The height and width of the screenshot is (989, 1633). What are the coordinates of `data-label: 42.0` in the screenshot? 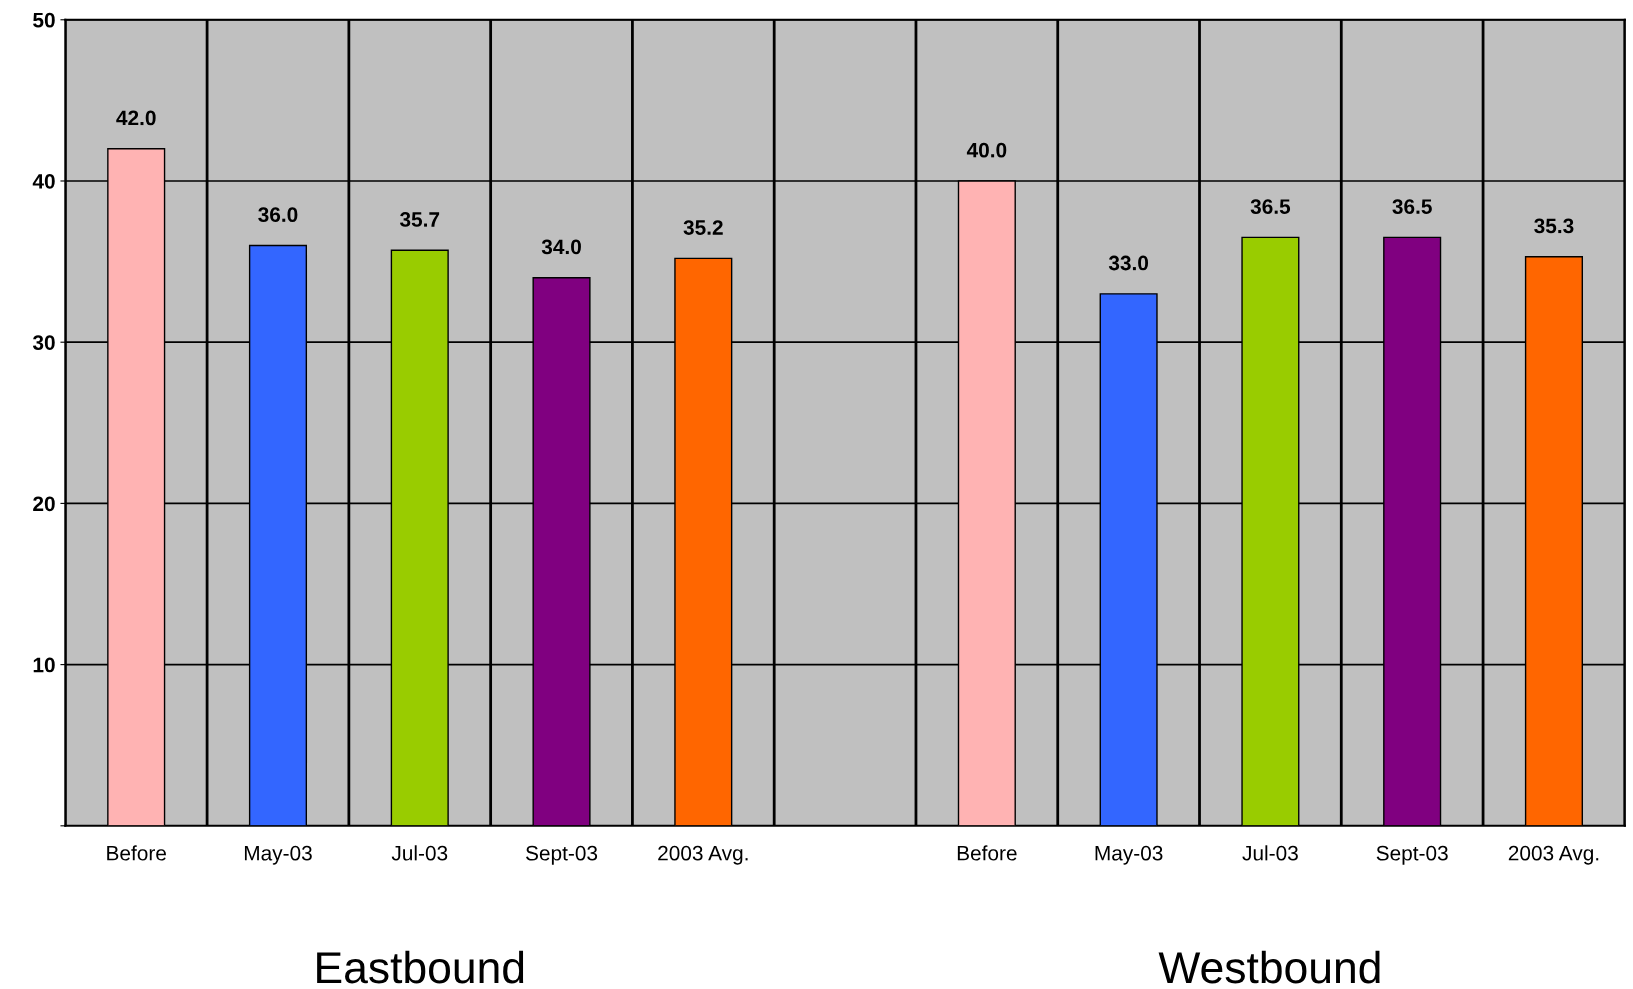 It's located at (136, 118).